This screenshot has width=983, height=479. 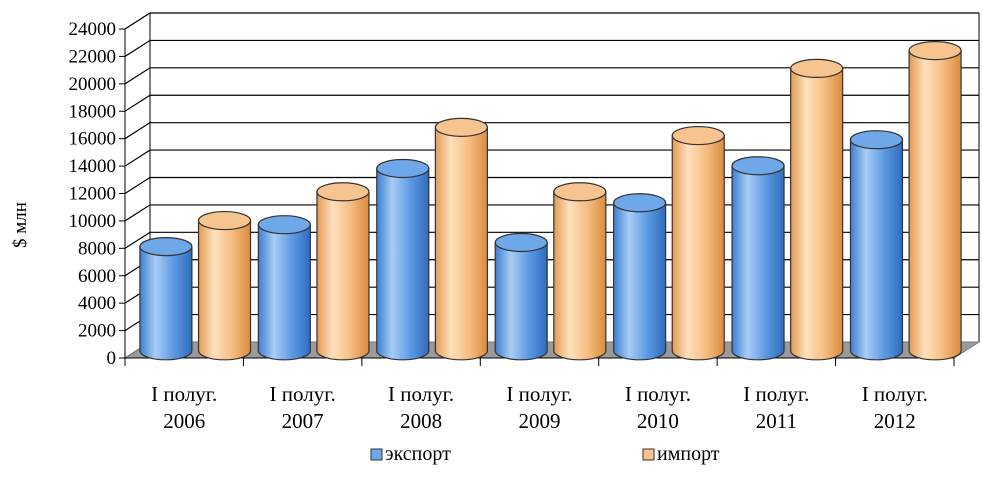 I want to click on bar-импорт-6, so click(x=935, y=200).